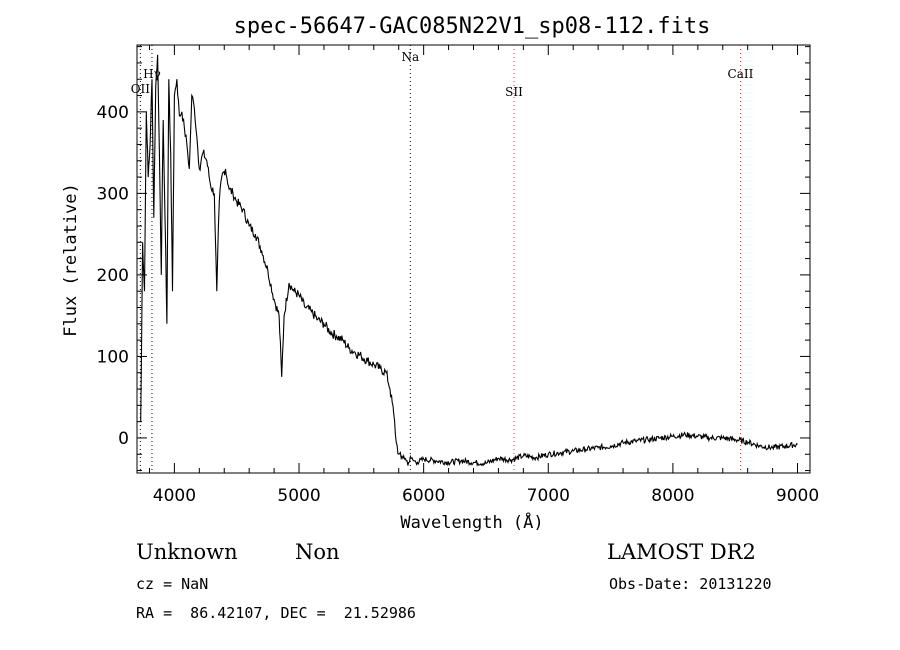  Describe the element at coordinates (690, 584) in the screenshot. I see `obs-date: Obs-Date: 20131220` at that location.